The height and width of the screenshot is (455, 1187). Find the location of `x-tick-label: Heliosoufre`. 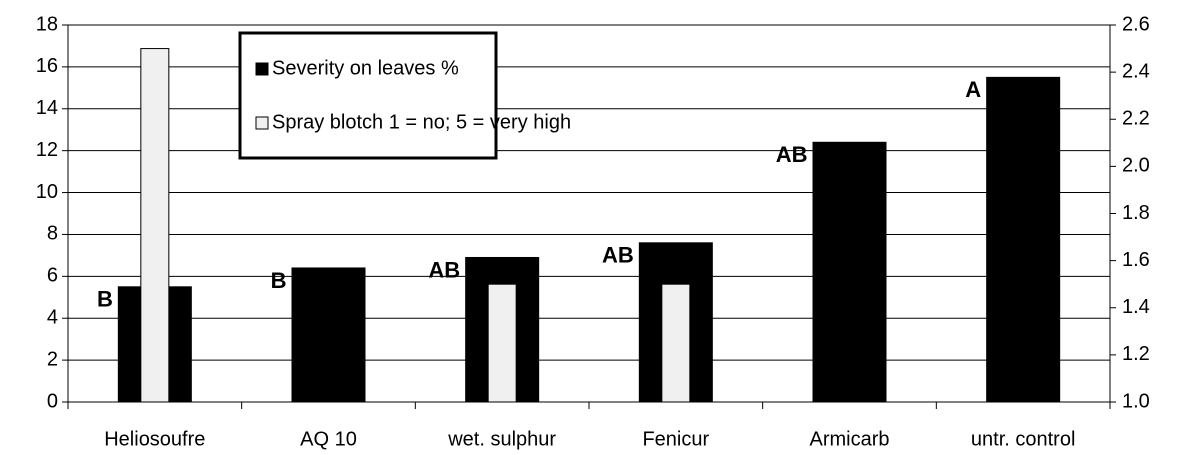

x-tick-label: Heliosoufre is located at coordinates (154, 439).